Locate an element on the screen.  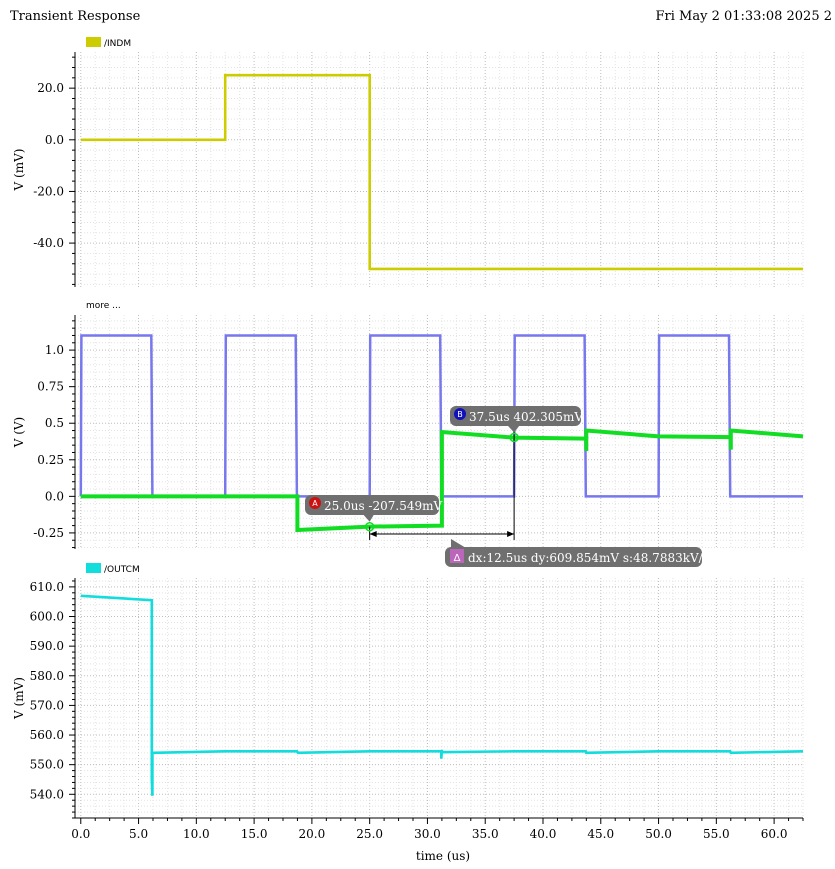
window-title: Transient Response is located at coordinates (75, 16).